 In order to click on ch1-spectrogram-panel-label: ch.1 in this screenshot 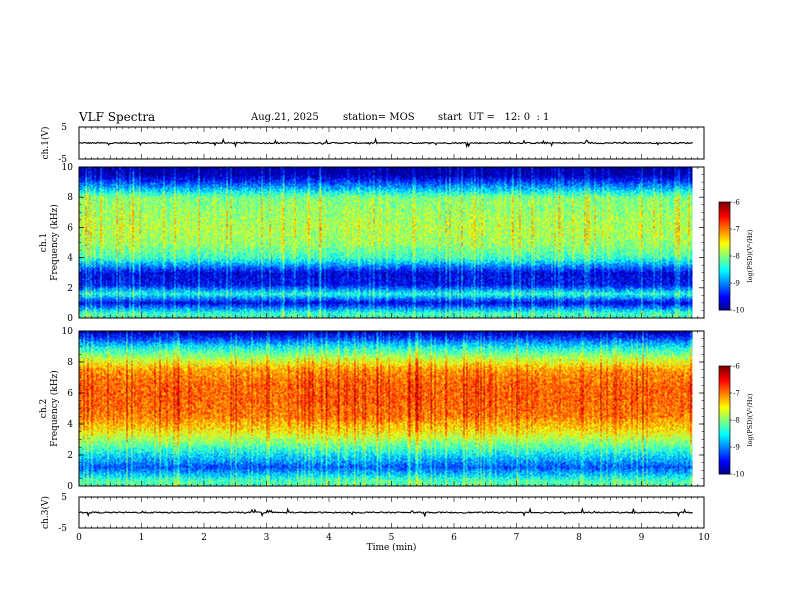, I will do `click(44, 242)`.